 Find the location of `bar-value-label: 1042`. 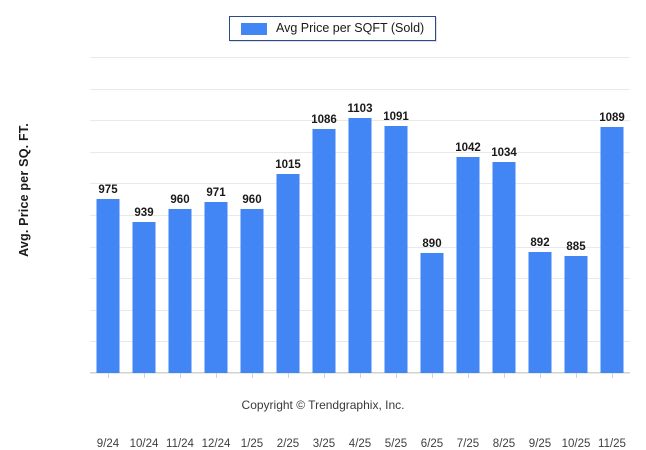

bar-value-label: 1042 is located at coordinates (468, 147).